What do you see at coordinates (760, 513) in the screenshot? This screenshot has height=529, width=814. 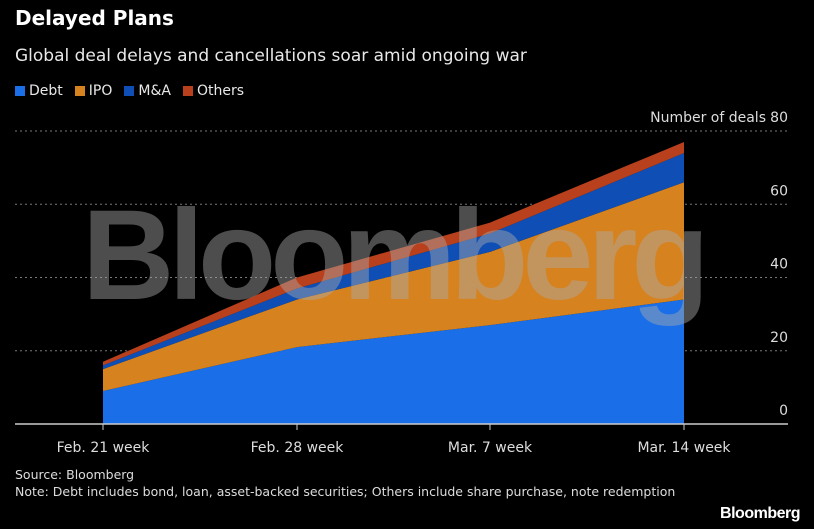 I see `bloomberg-logo: Bloomberg` at bounding box center [760, 513].